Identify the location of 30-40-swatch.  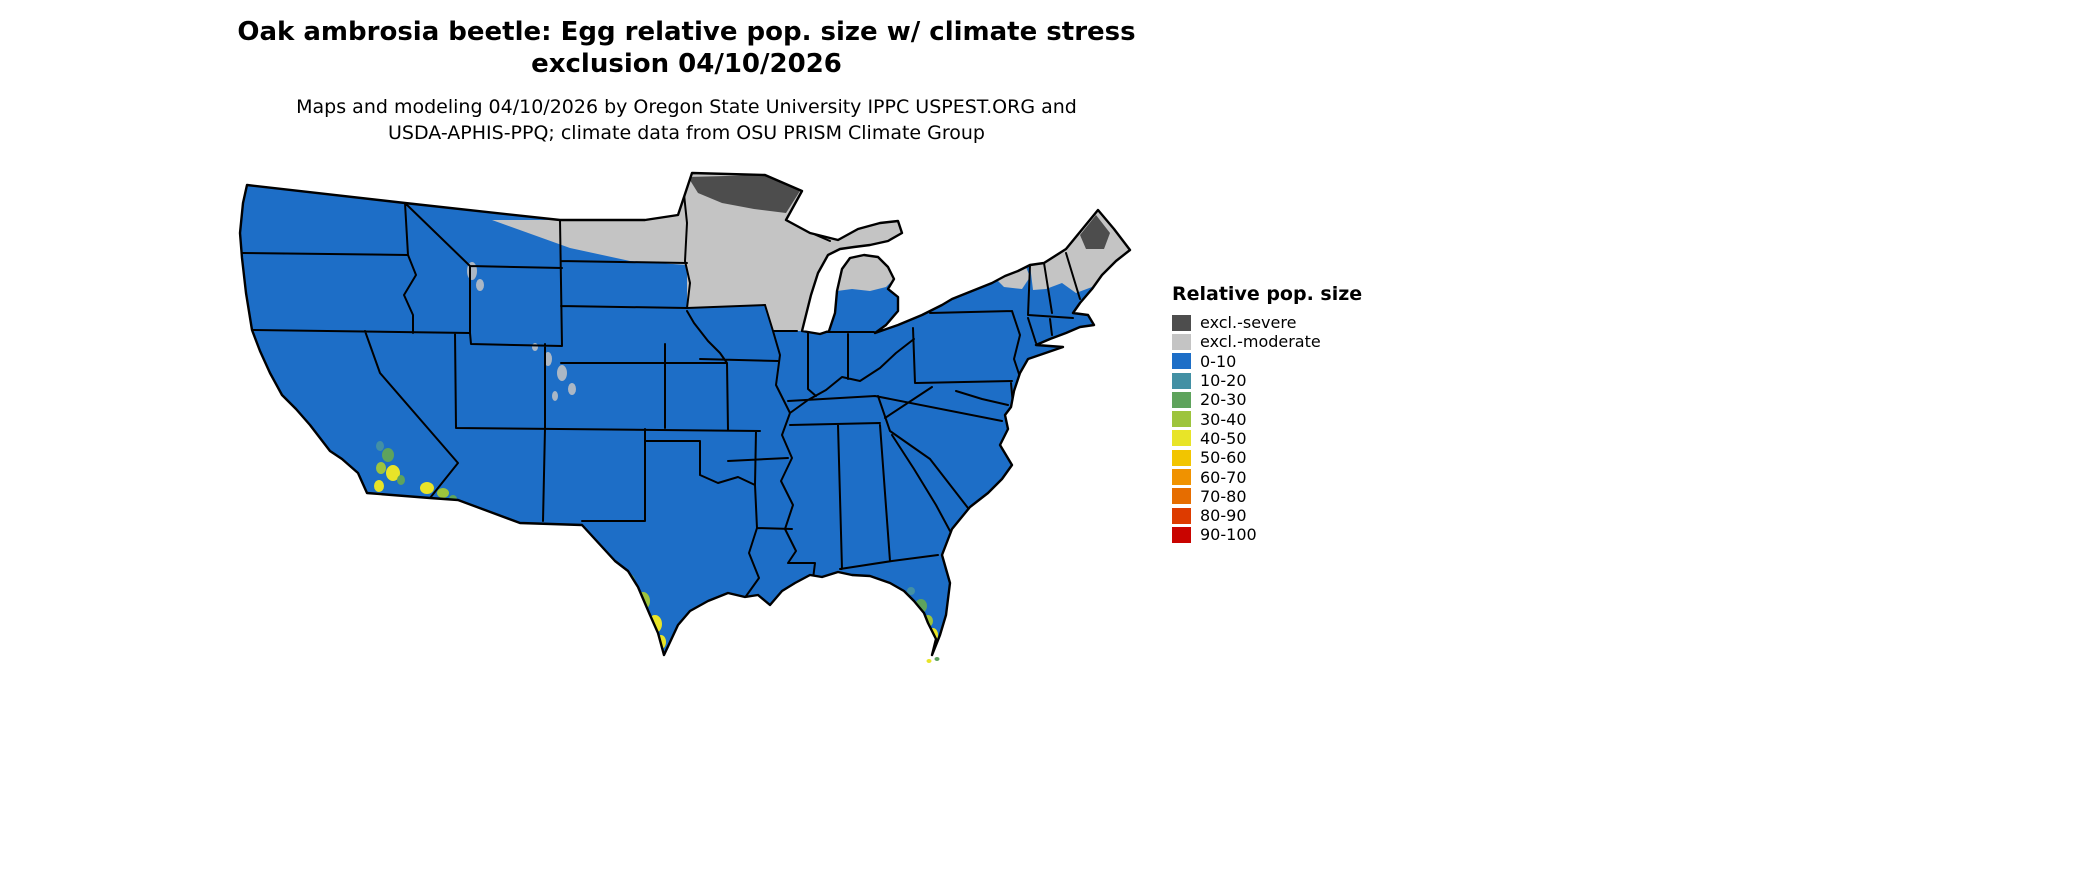
(1181, 419).